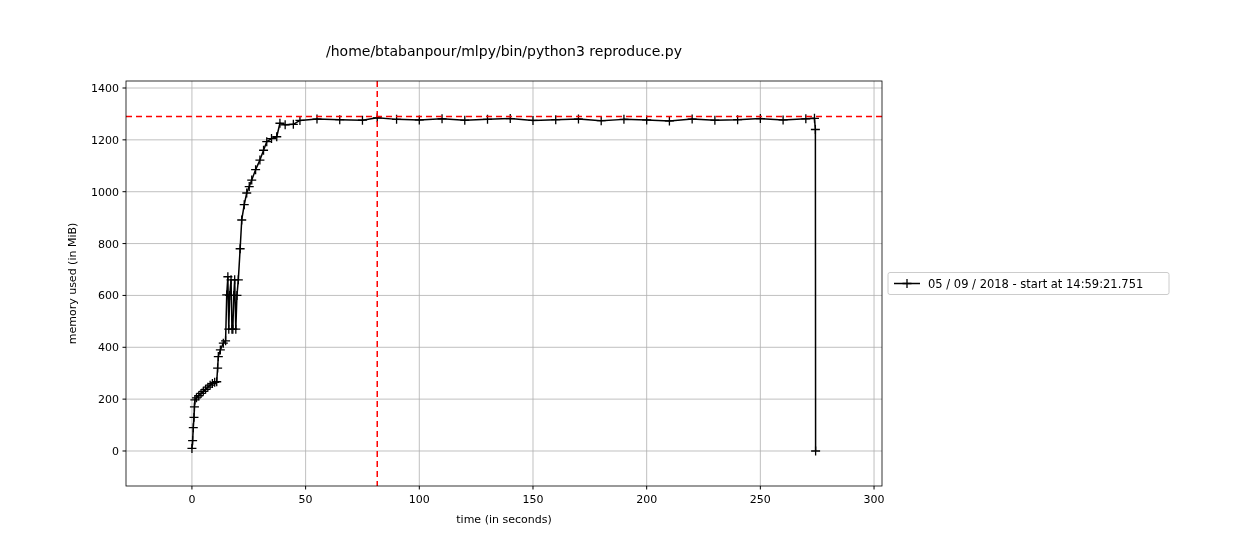  Describe the element at coordinates (1036, 283) in the screenshot. I see `legend-label: 05 / 09 / 2018 - start at 14:59:21.751` at that location.